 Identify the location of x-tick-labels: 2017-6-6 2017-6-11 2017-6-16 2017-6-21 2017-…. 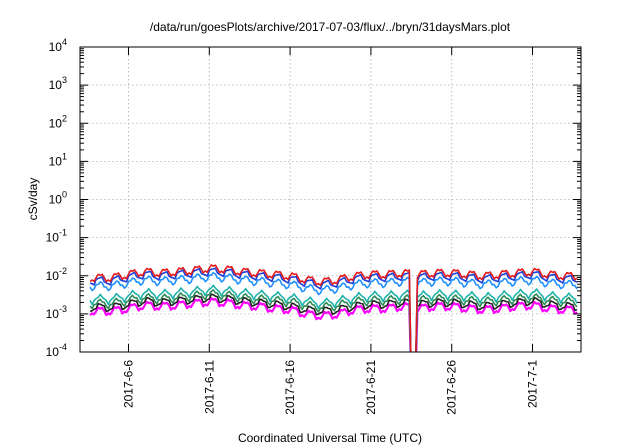
(330, 387).